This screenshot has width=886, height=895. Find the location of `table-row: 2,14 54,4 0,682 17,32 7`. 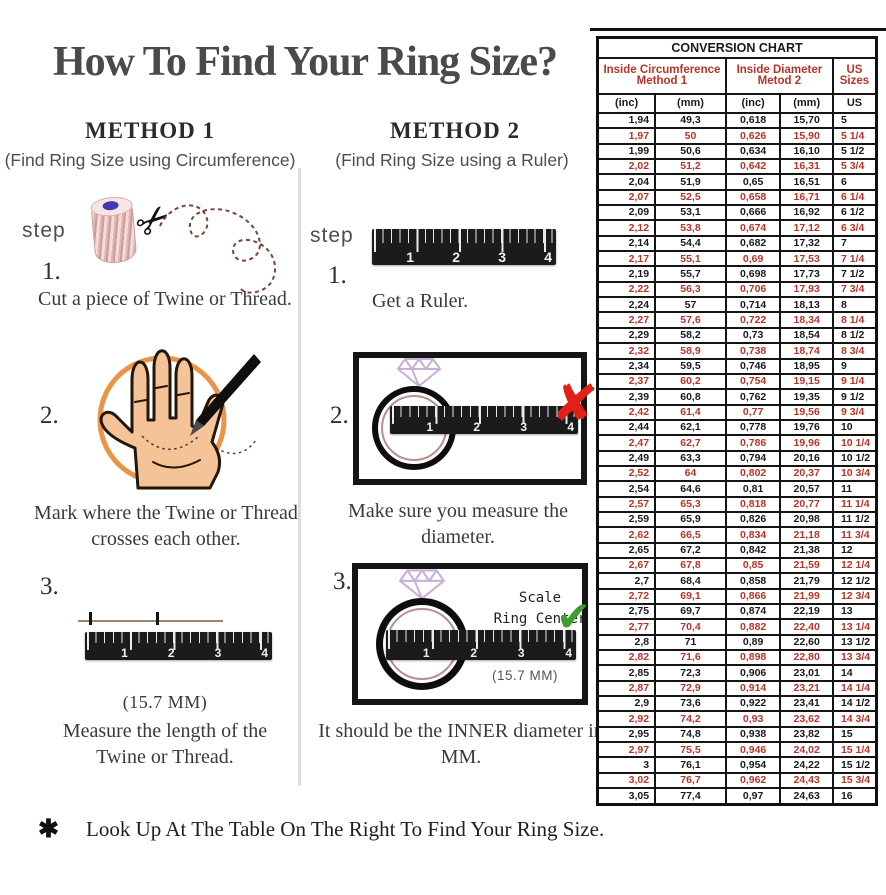

table-row: 2,14 54,4 0,682 17,32 7 is located at coordinates (737, 243).